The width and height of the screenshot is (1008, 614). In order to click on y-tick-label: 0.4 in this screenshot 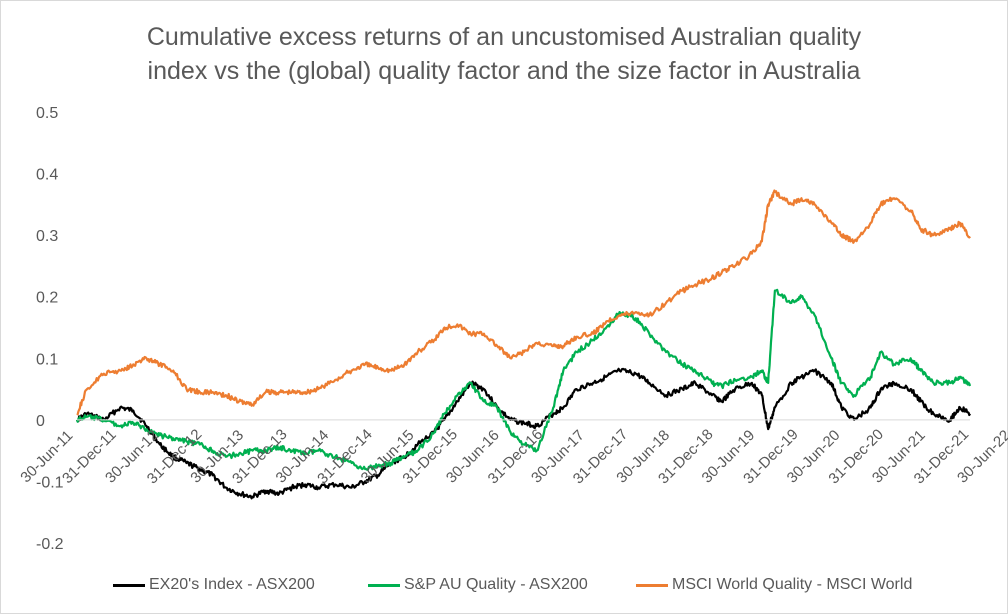, I will do `click(47, 175)`.